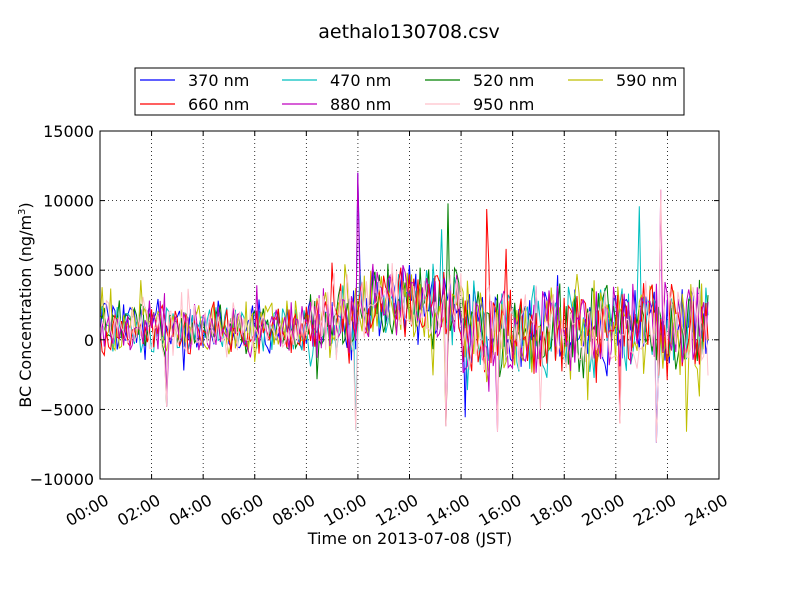 The height and width of the screenshot is (600, 800). What do you see at coordinates (25, 205) in the screenshot?
I see `y-axis-label-close: )` at bounding box center [25, 205].